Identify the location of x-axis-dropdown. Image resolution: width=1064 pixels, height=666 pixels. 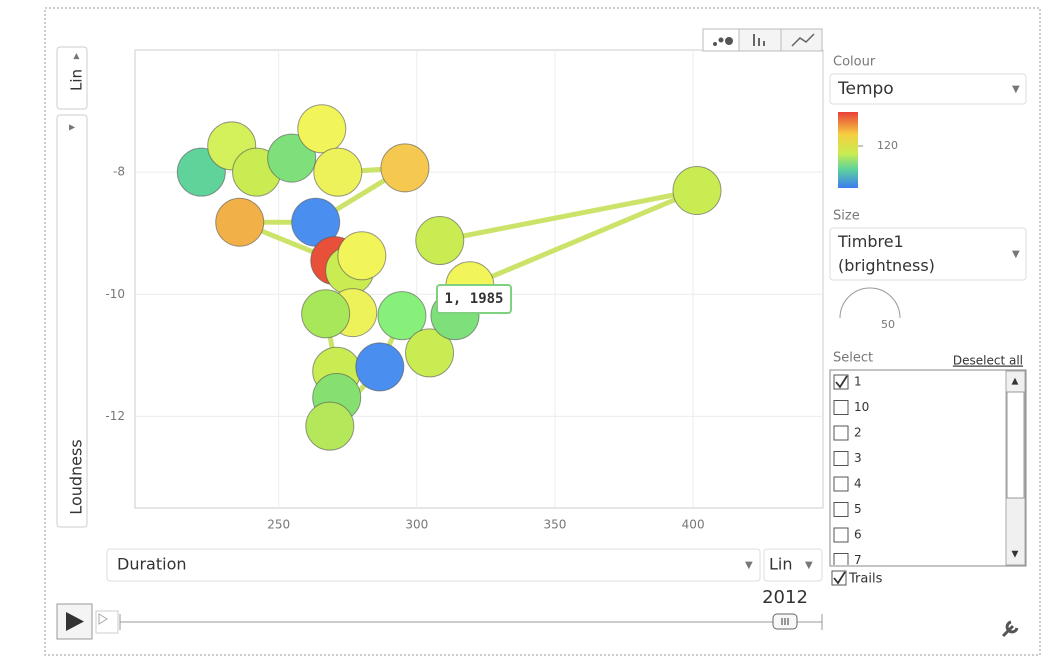
(433, 565).